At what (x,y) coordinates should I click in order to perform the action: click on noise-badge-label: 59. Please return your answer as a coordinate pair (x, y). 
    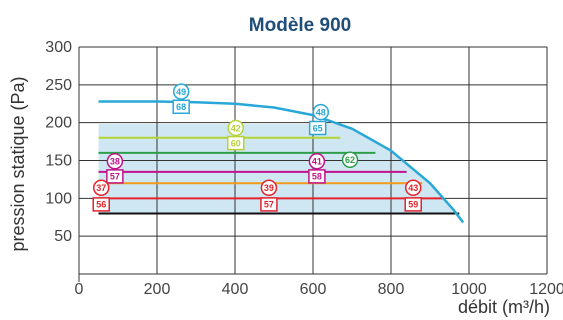
    Looking at the image, I should click on (413, 205).